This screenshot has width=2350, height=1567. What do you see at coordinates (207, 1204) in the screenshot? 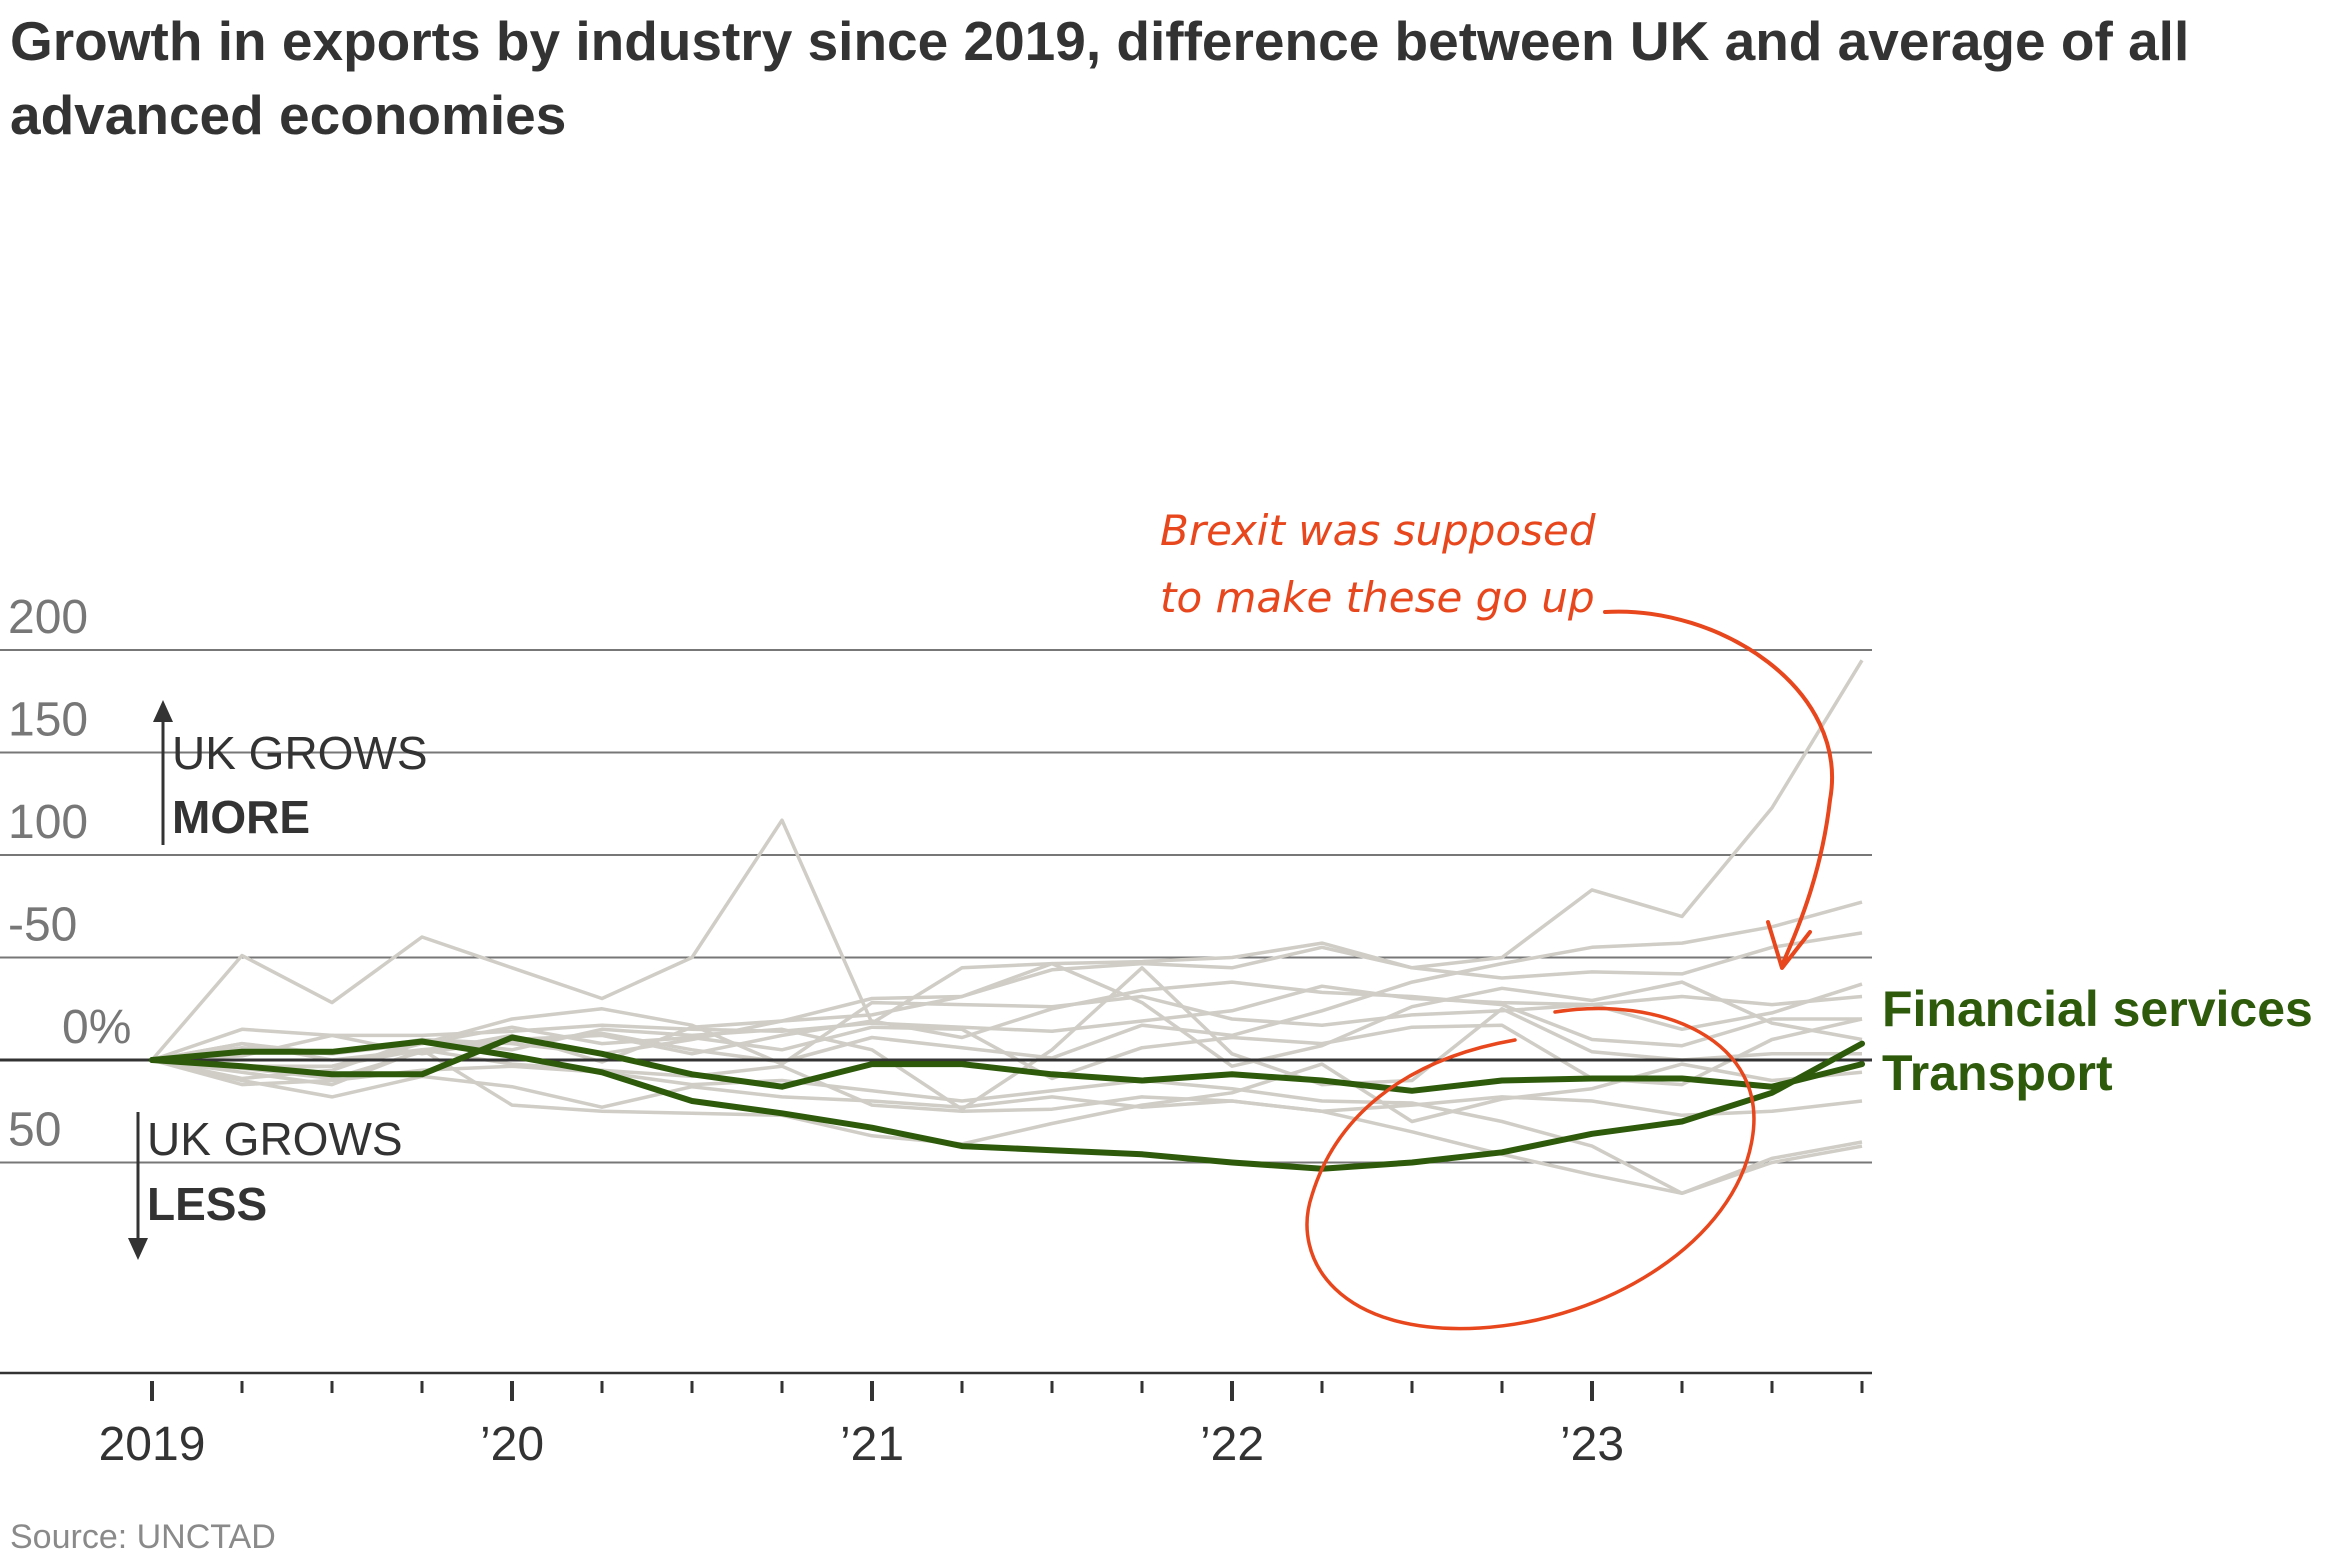
I see `down-label-line2: LESS` at bounding box center [207, 1204].